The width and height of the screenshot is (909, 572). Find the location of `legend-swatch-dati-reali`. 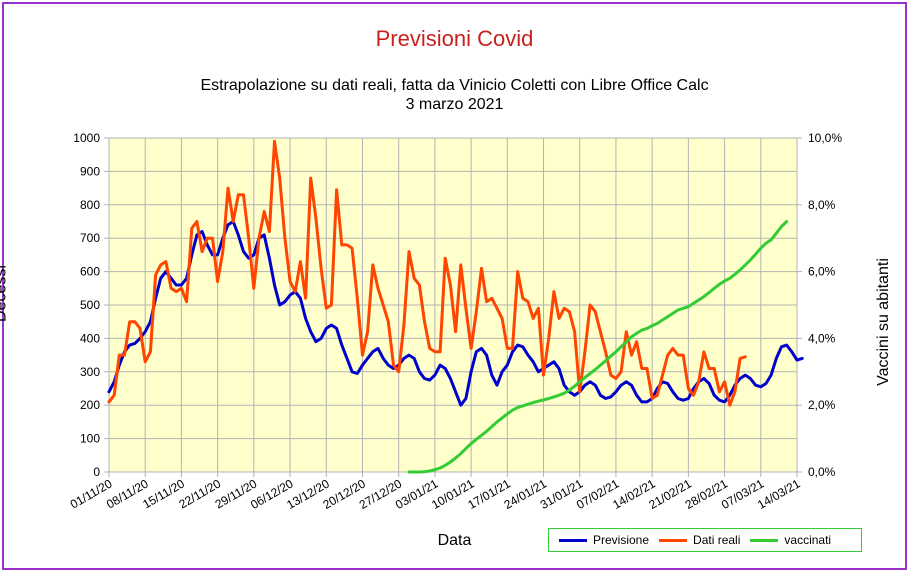

legend-swatch-dati-reali is located at coordinates (673, 540).